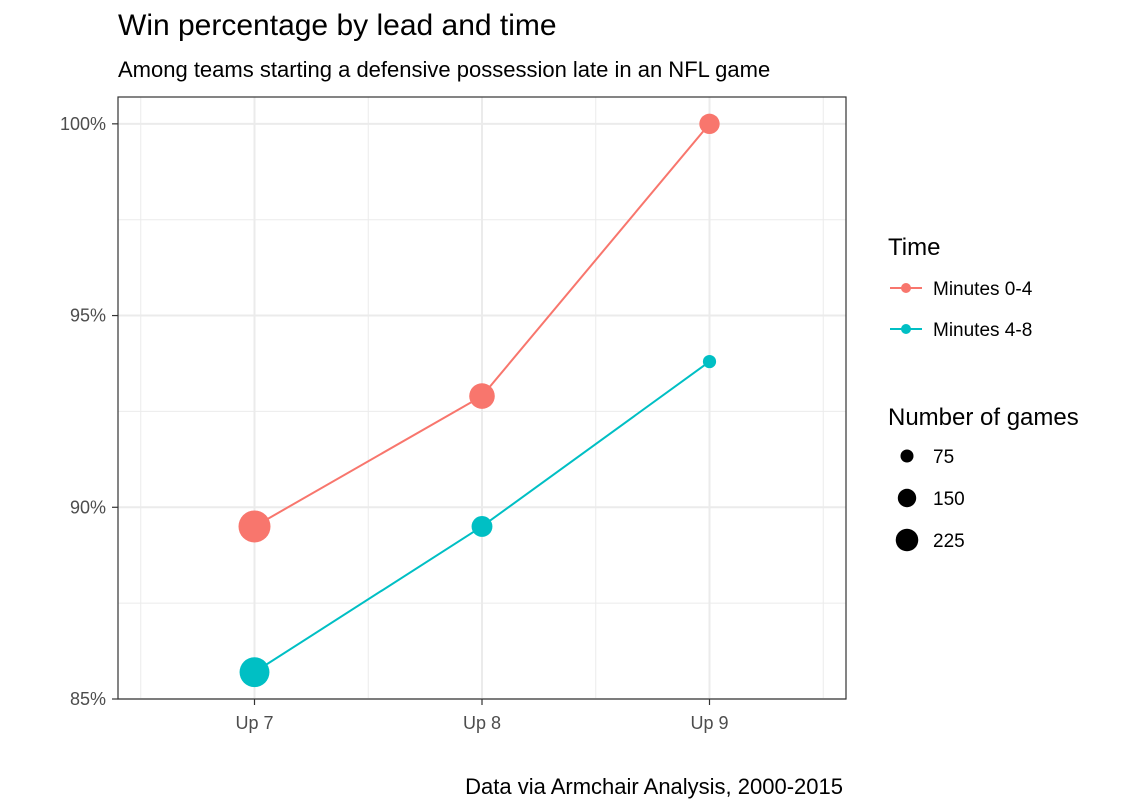  What do you see at coordinates (254, 723) in the screenshot?
I see `x-tick-label: Up 7` at bounding box center [254, 723].